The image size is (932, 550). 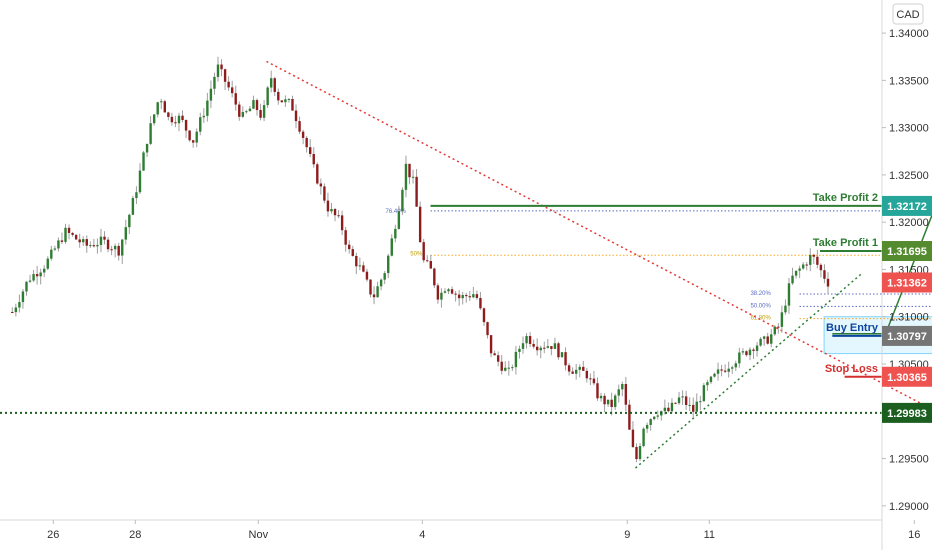 What do you see at coordinates (907, 414) in the screenshot?
I see `price-tag-text-5: 1.29983` at bounding box center [907, 414].